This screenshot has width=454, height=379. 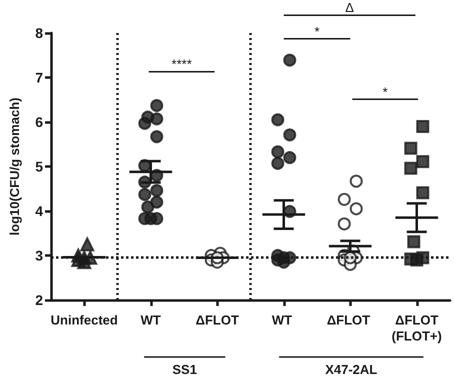 I want to click on y-tick-label: 2, so click(x=39, y=300).